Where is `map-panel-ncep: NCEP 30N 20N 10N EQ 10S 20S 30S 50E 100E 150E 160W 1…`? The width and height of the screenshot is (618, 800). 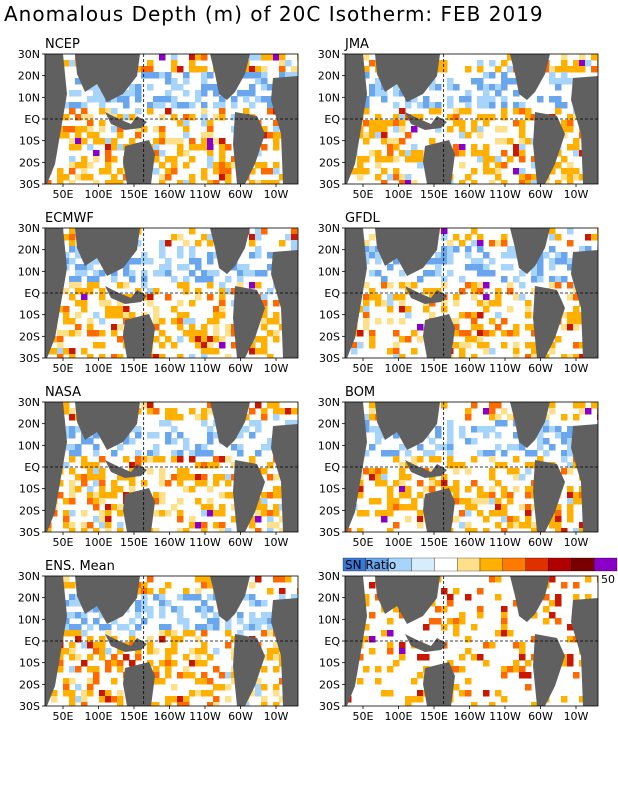 map-panel-ncep: NCEP 30N 20N 10N EQ 10S 20S 30S 50E 100E 150E 160W 1… is located at coordinates (150, 119).